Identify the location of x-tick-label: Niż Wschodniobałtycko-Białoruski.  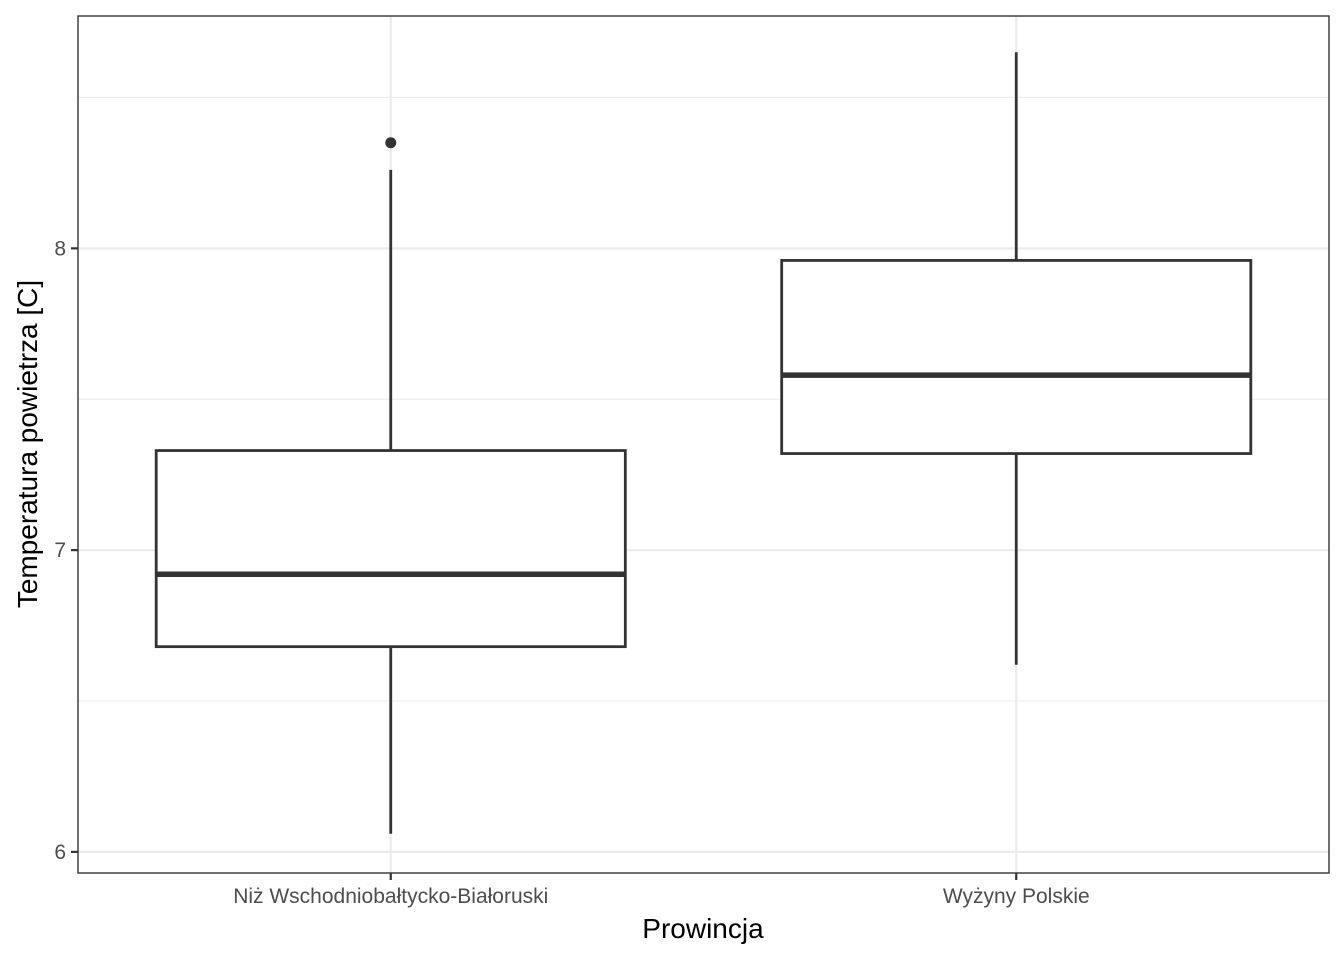
(390, 896).